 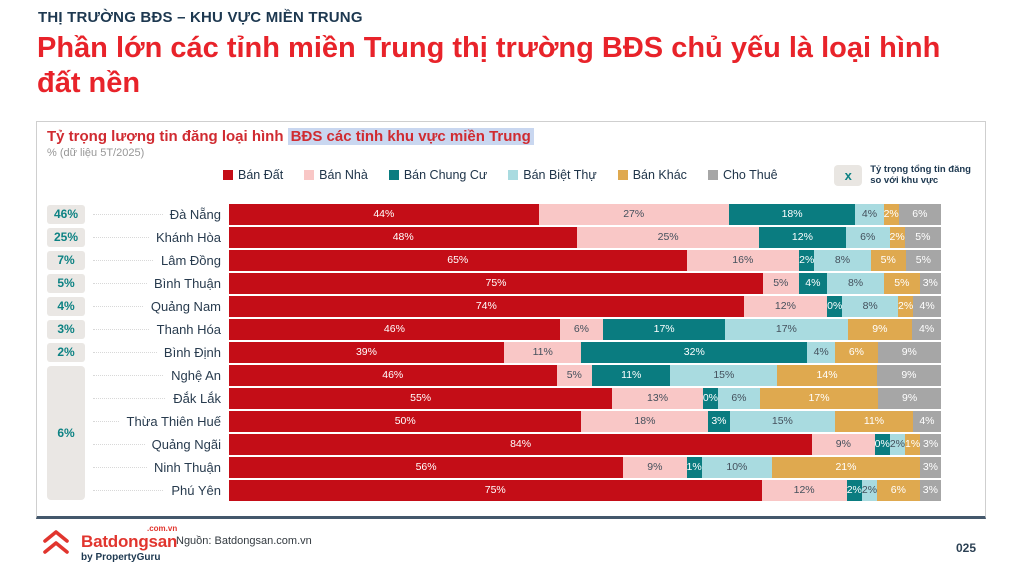 I want to click on region-share-badge: 46%, so click(x=66, y=214).